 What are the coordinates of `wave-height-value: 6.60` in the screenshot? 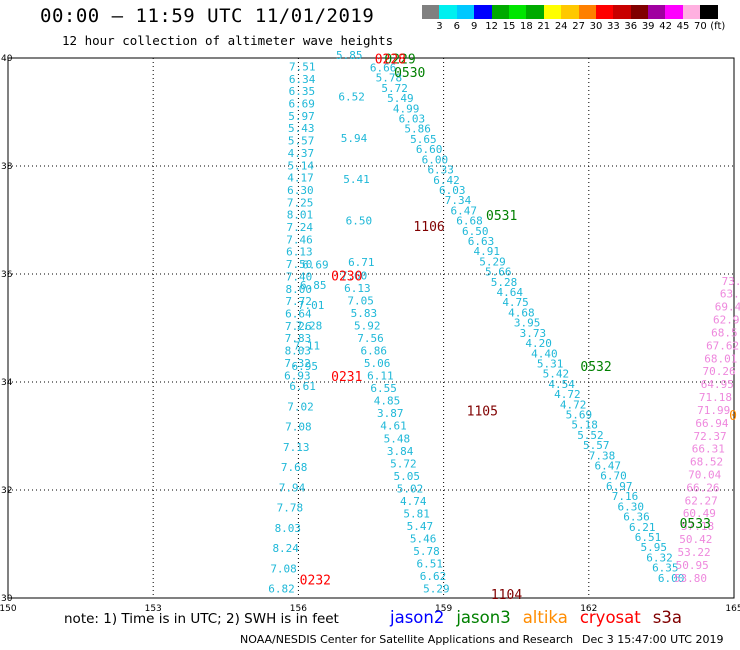 It's located at (429, 149).